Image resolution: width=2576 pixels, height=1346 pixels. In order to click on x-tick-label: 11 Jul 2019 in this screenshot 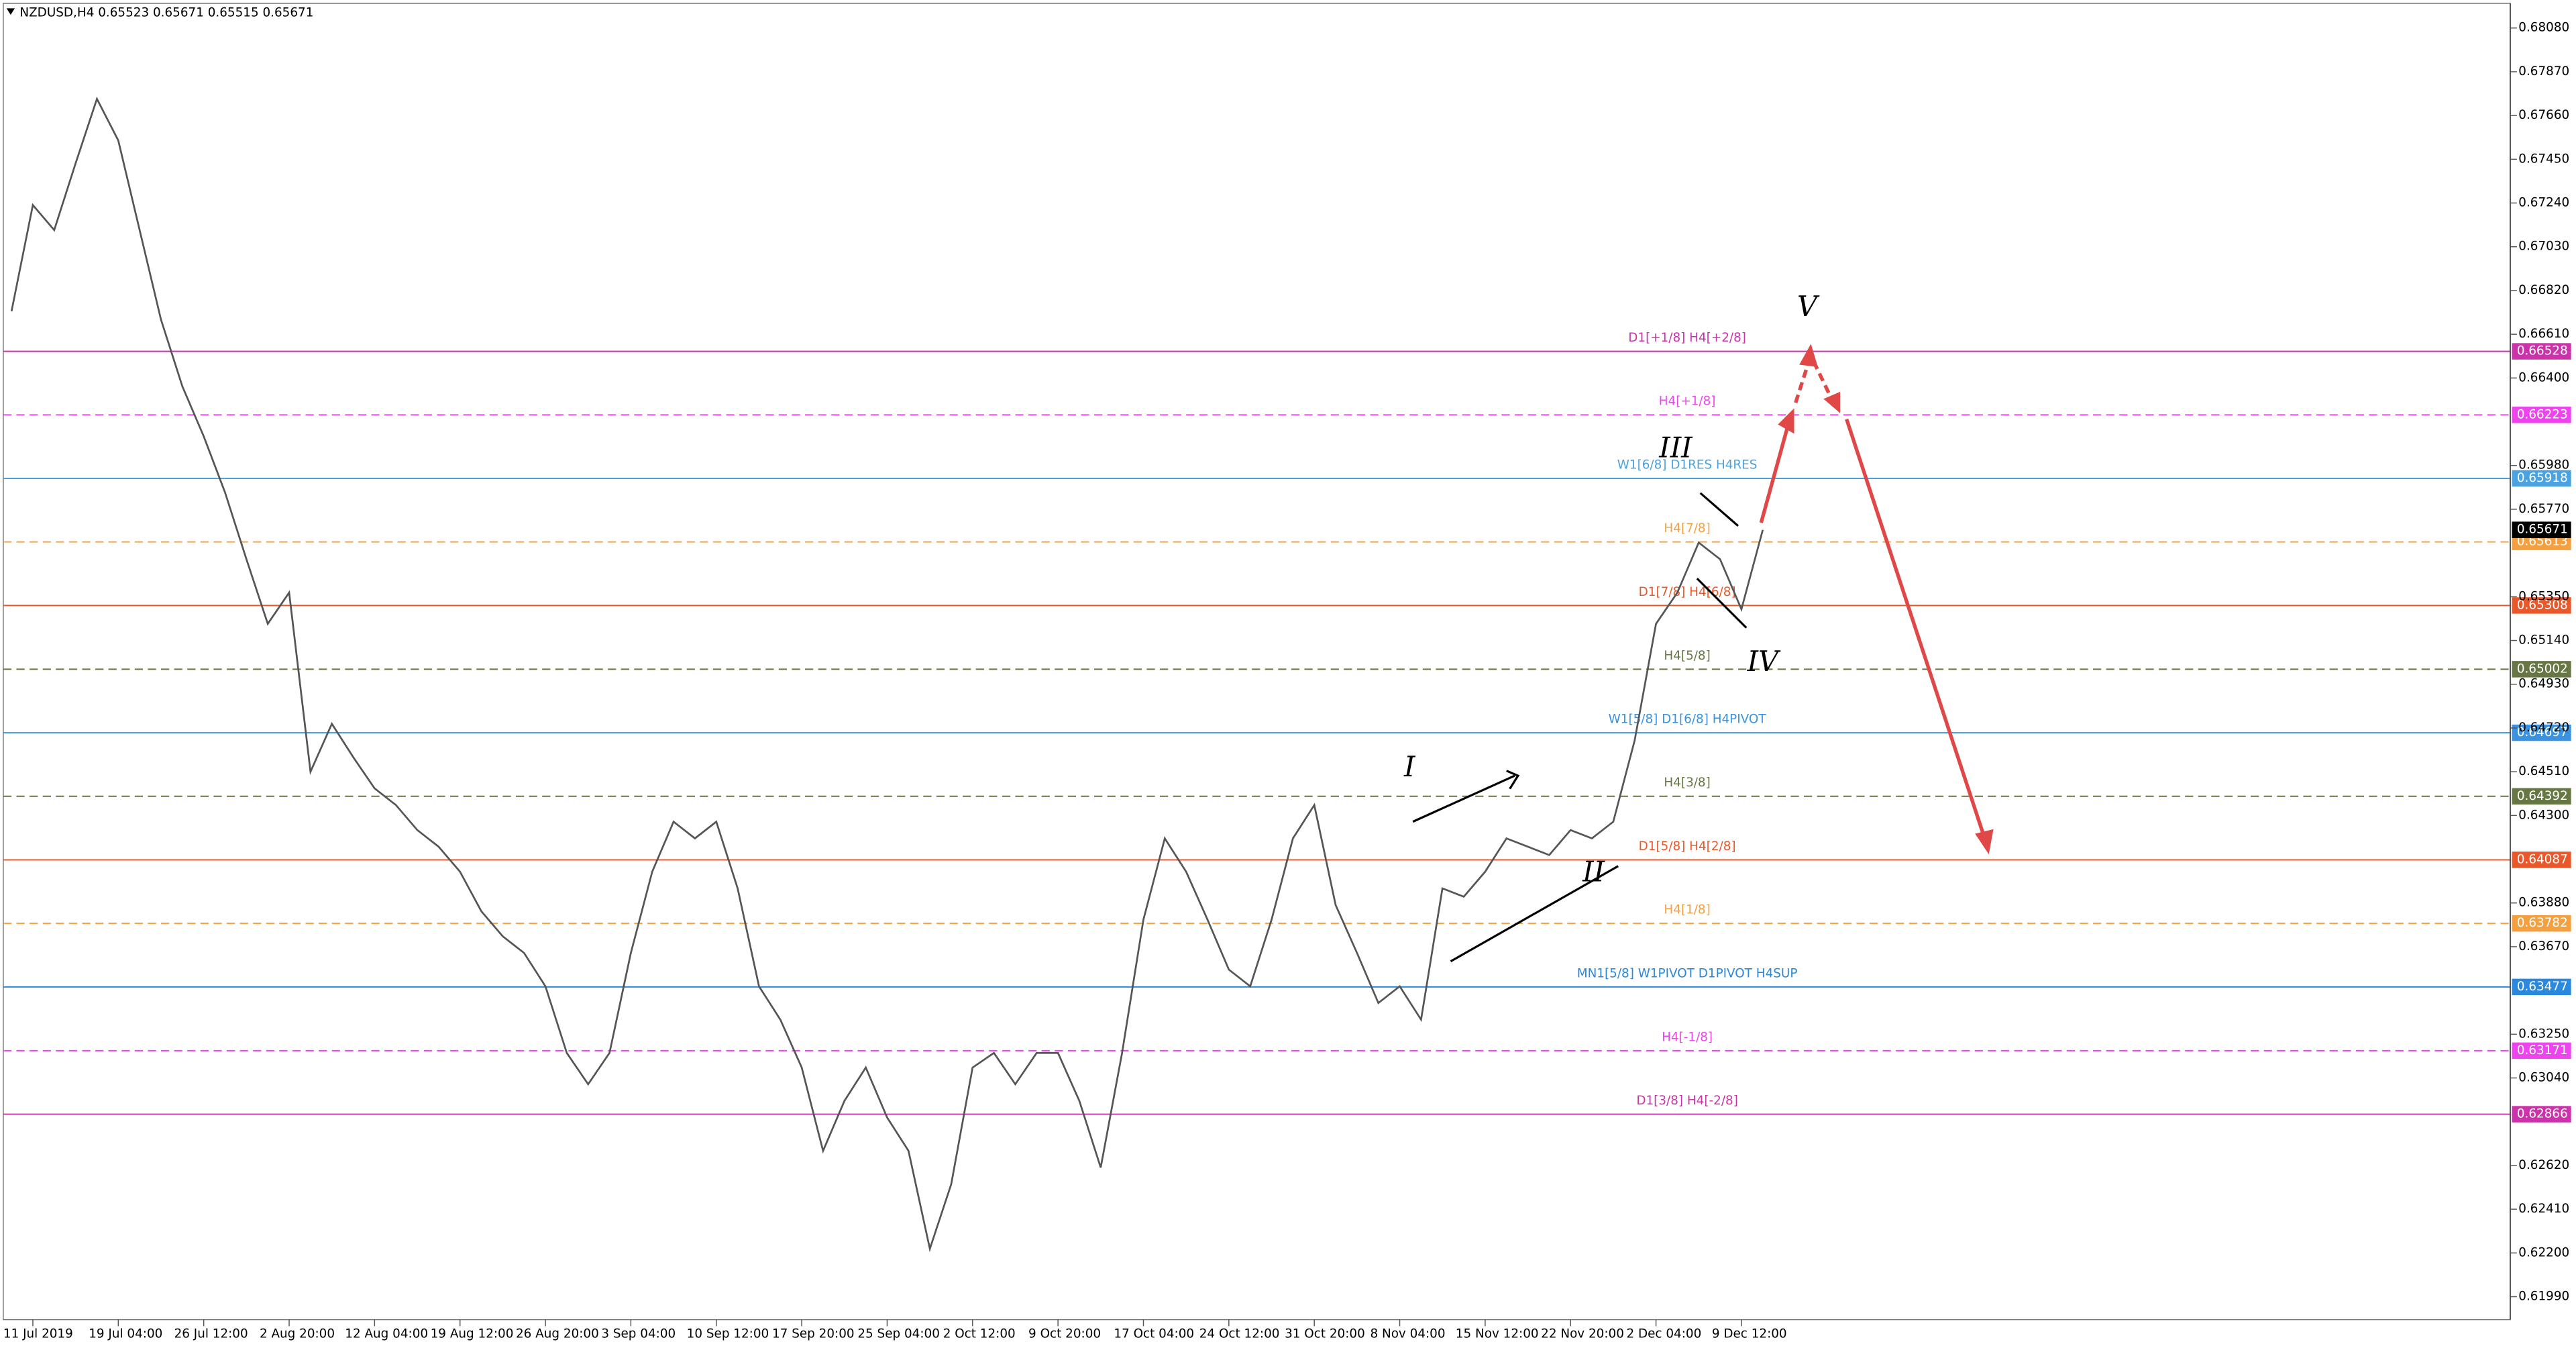, I will do `click(38, 1334)`.